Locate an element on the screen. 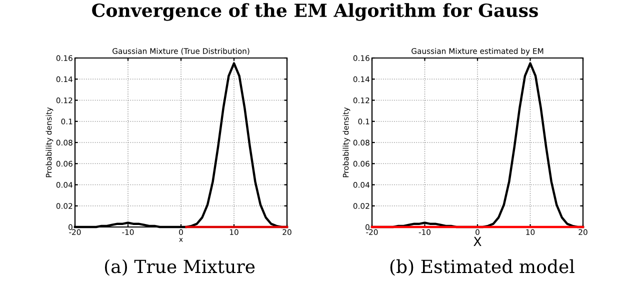 The image size is (630, 288). text: (a) True Mixture is located at coordinates (179, 267).